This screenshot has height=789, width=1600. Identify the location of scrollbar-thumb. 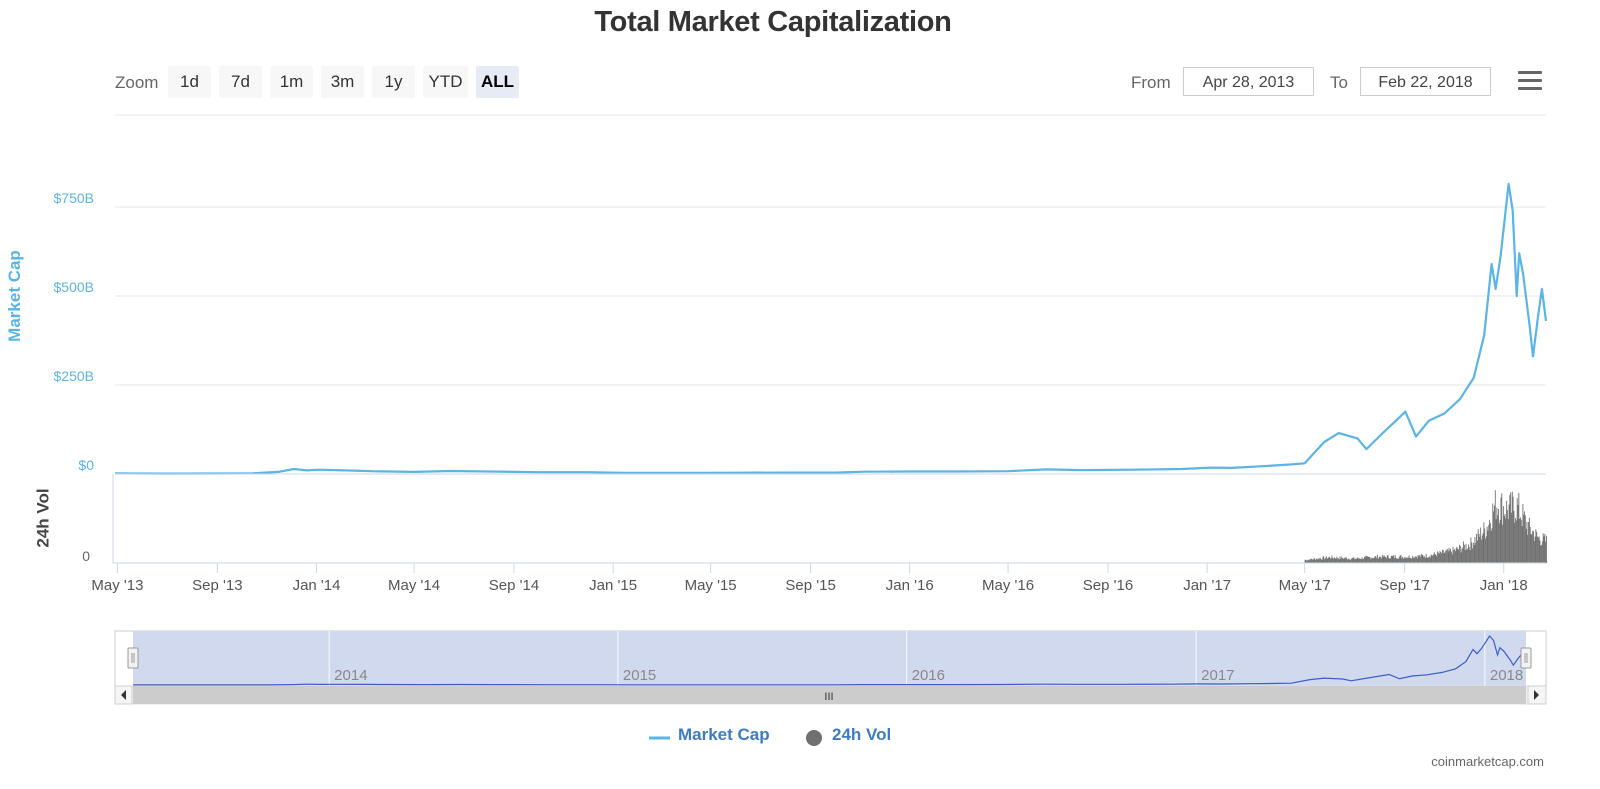
(829, 695).